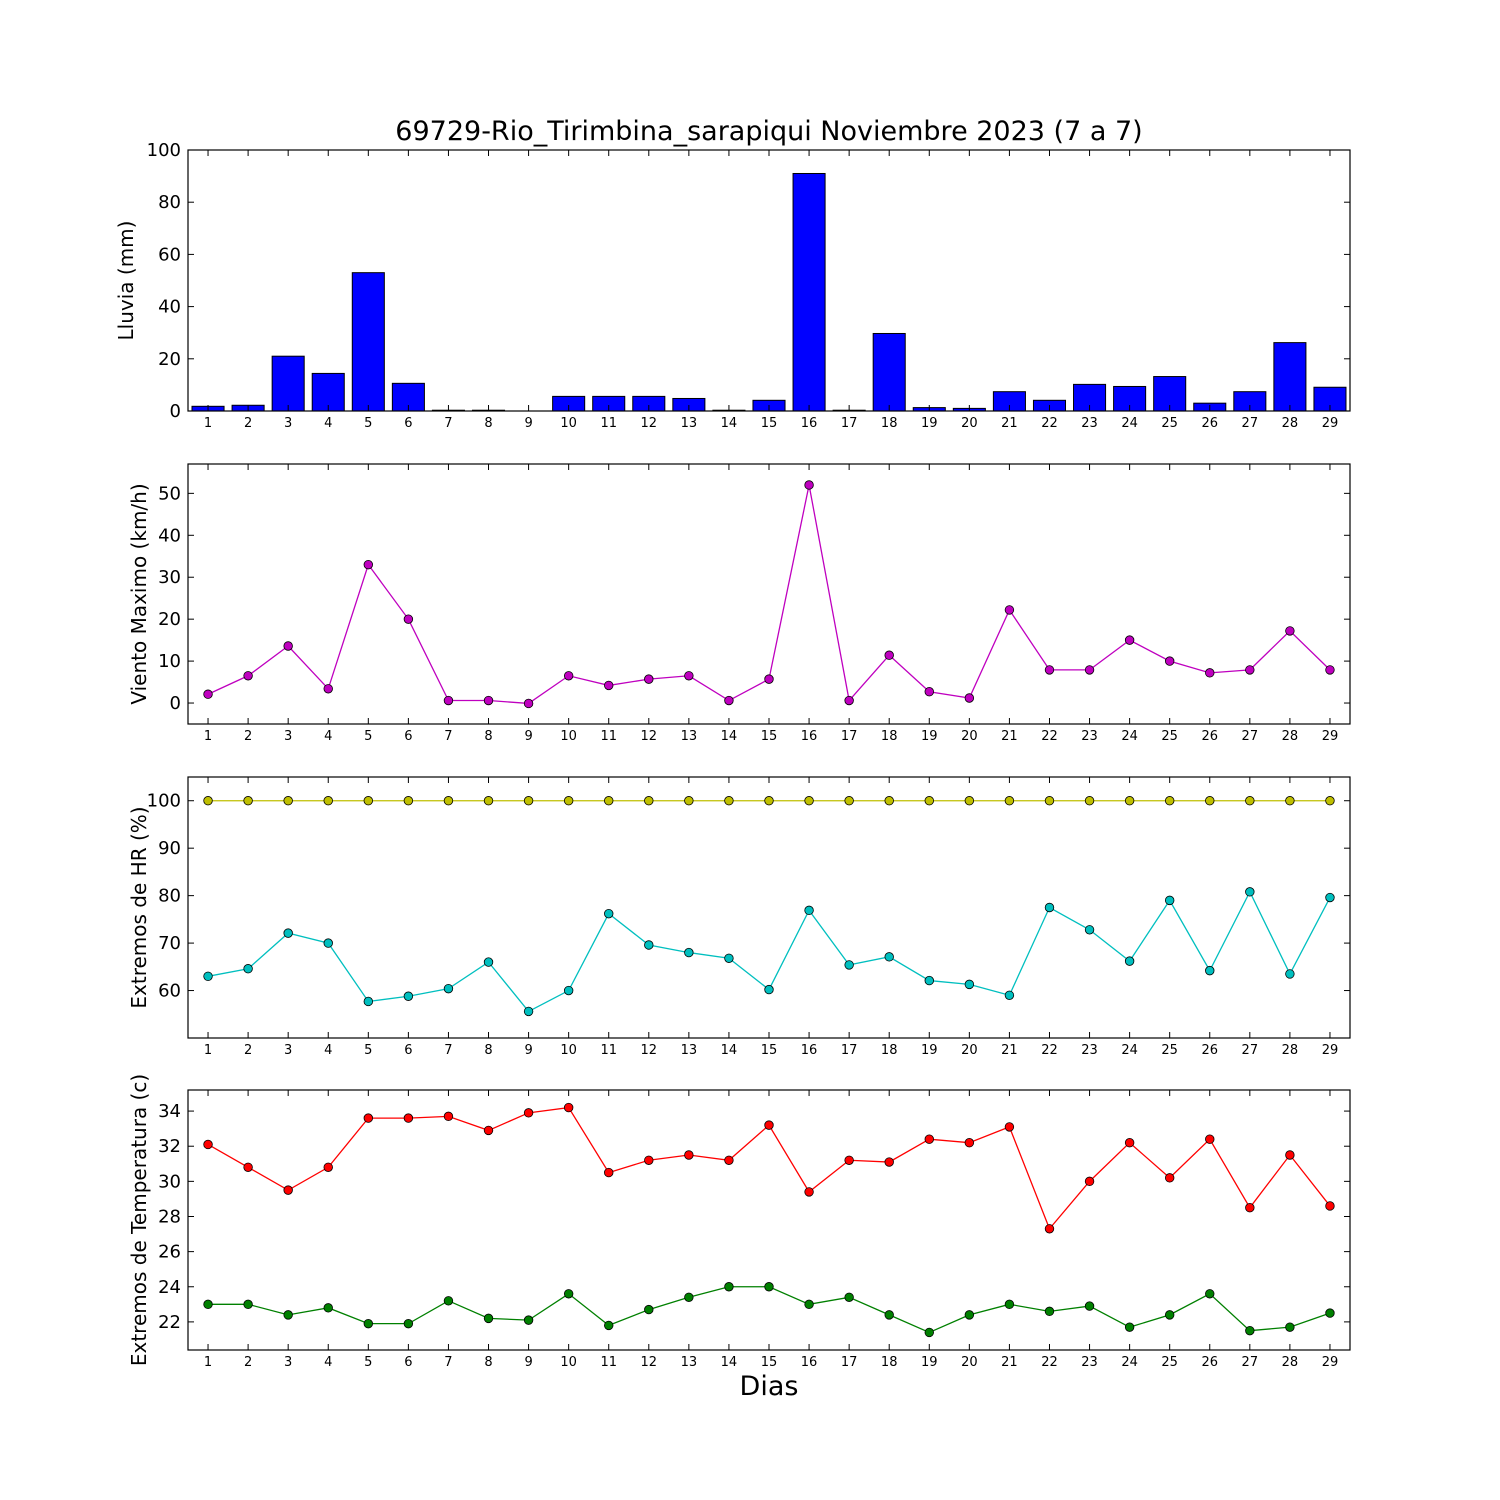 This screenshot has width=1500, height=1500. What do you see at coordinates (1129, 423) in the screenshot?
I see `x-tick-label: 24` at bounding box center [1129, 423].